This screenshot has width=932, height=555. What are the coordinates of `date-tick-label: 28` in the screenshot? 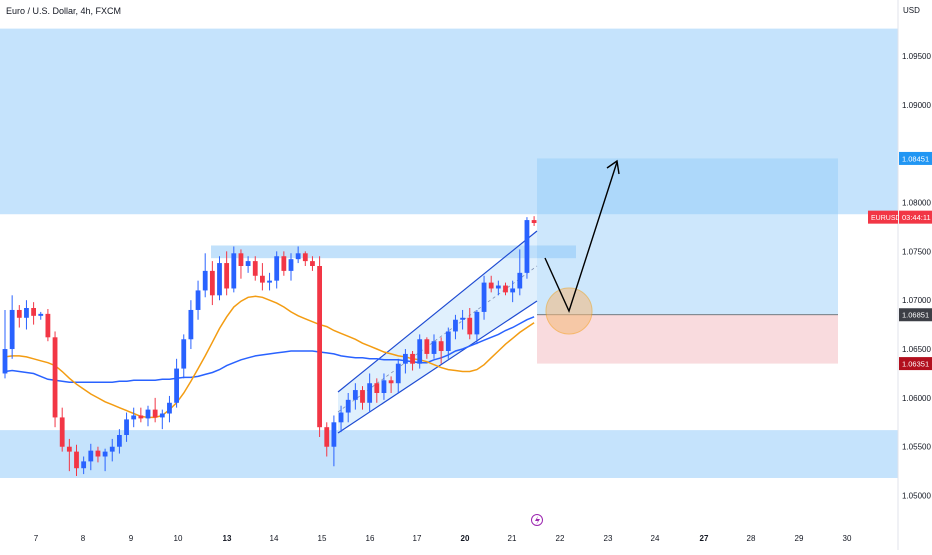 It's located at (751, 538).